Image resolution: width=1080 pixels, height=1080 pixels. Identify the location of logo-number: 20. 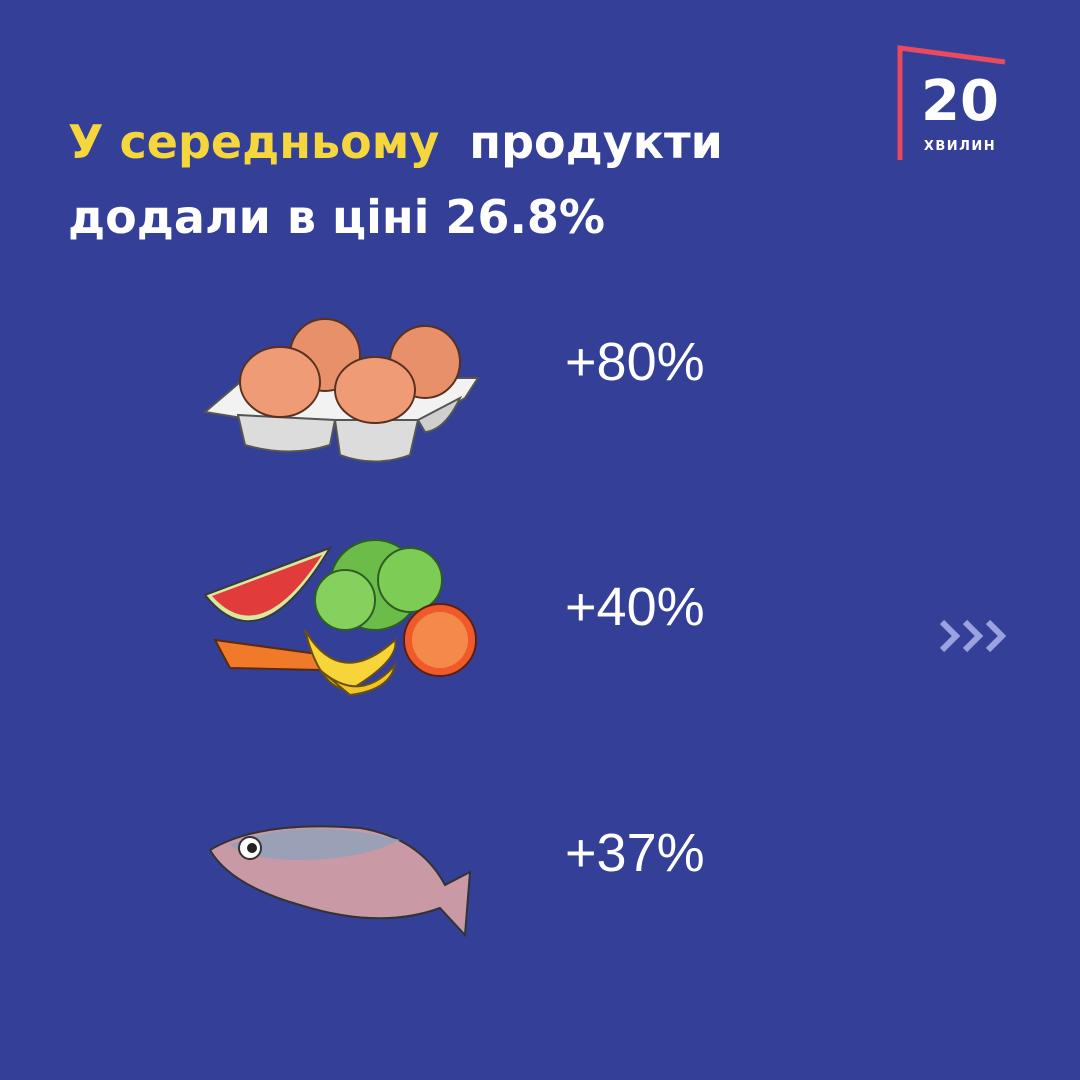
(960, 101).